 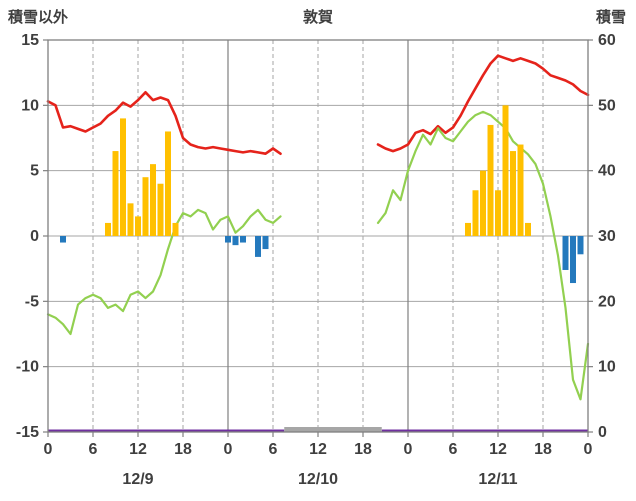 What do you see at coordinates (607, 367) in the screenshot?
I see `right-axis-tick-label: 10` at bounding box center [607, 367].